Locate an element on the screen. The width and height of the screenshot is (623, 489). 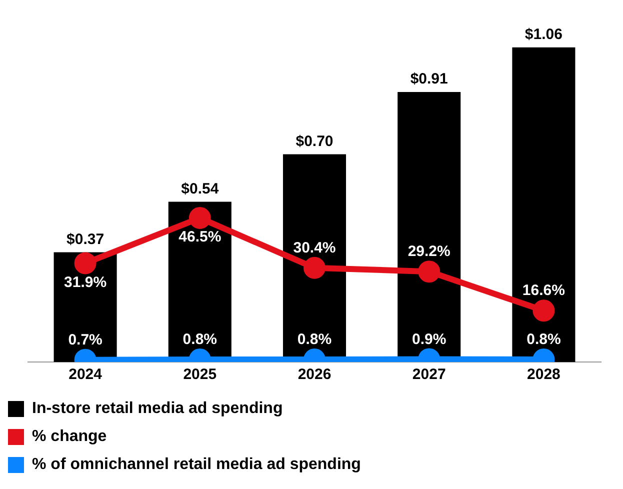
bar is located at coordinates (544, 204).